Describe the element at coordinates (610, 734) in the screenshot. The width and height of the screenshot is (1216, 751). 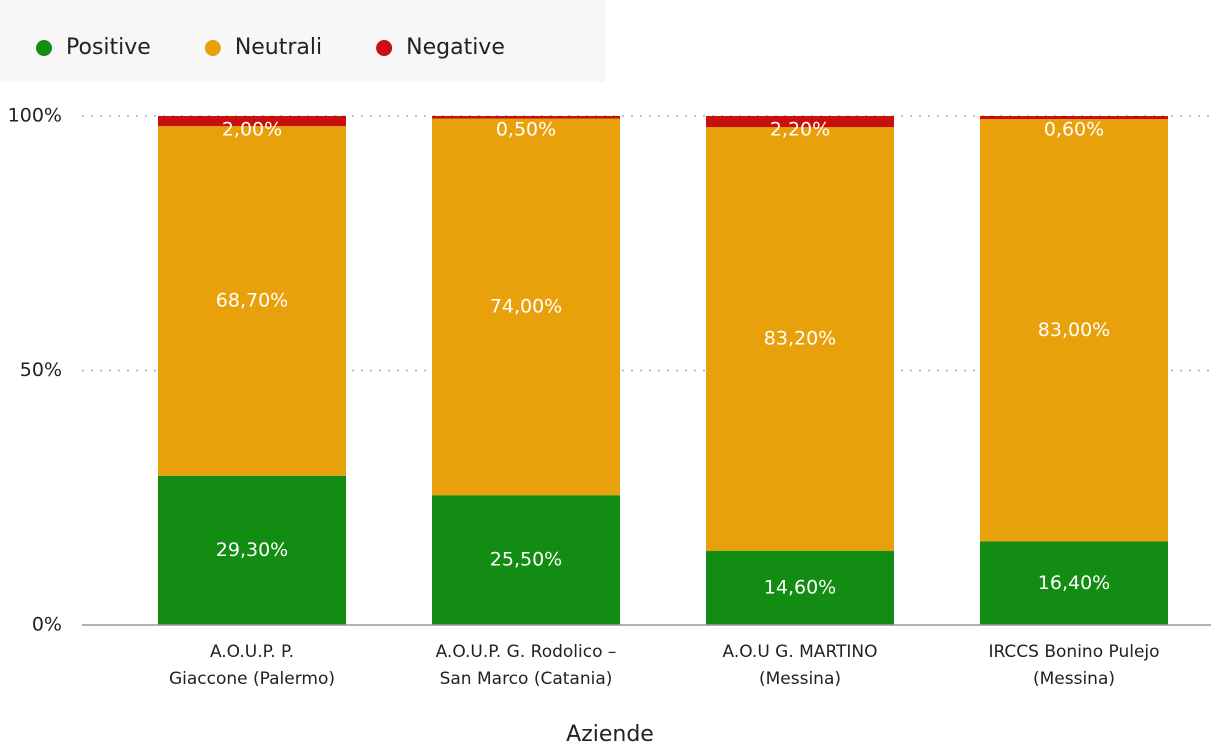
I see `x-axis-title: Aziende` at that location.